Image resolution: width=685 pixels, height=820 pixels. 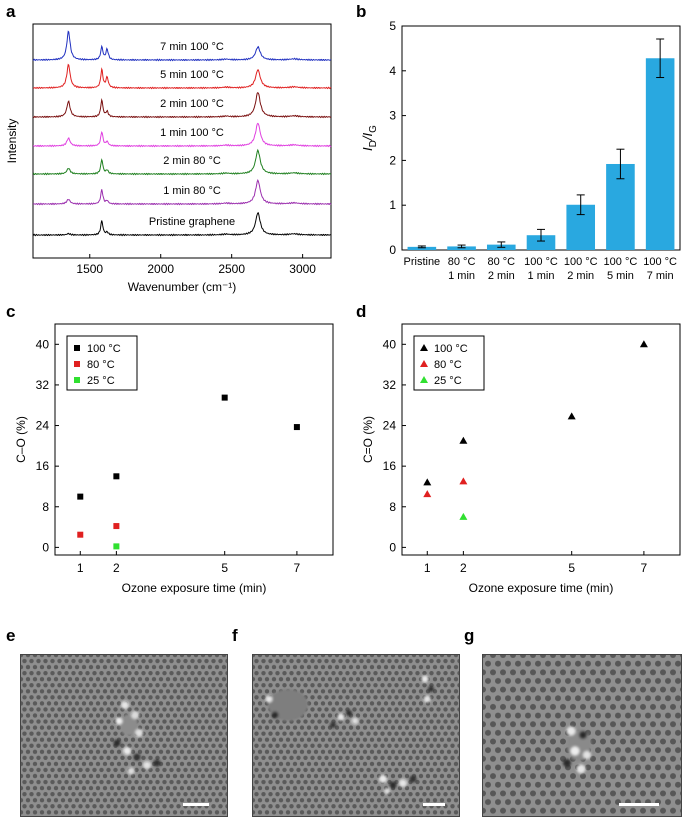 I want to click on x-tick-label-d-0: 1, so click(x=427, y=568).